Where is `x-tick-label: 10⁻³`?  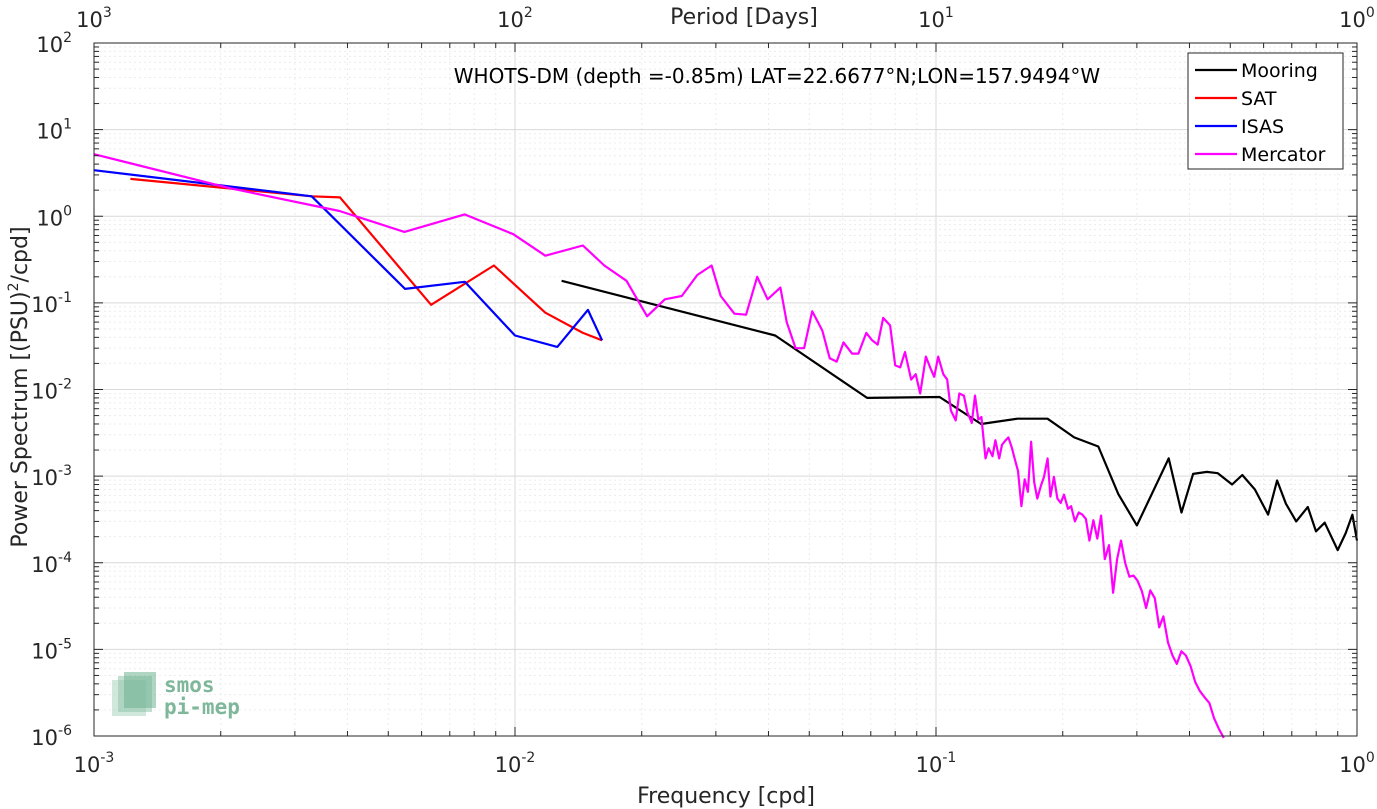 x-tick-label: 10⁻³ is located at coordinates (94, 763).